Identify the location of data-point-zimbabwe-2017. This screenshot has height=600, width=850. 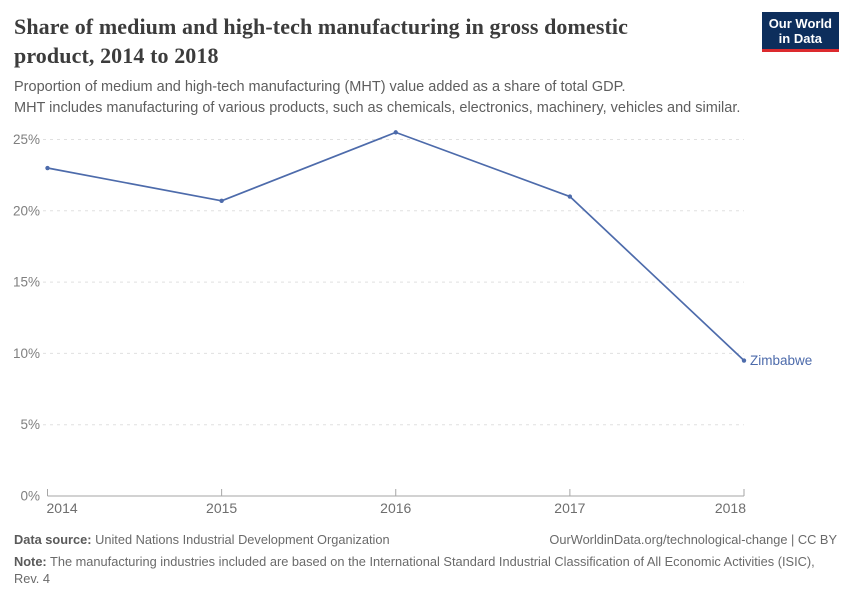
(570, 196).